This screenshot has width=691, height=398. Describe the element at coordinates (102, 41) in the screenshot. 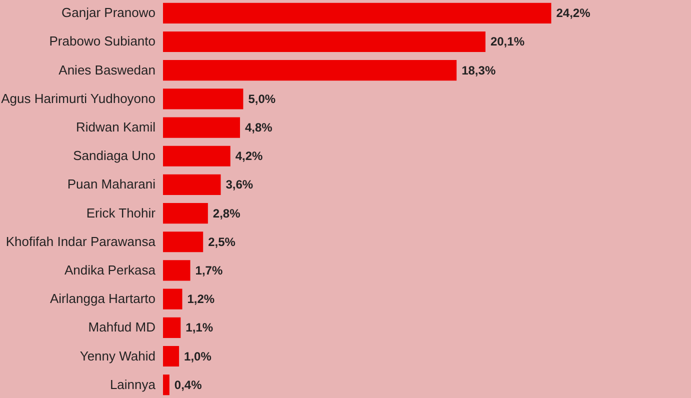

I see `y-tick-label: Prabowo Subianto` at that location.